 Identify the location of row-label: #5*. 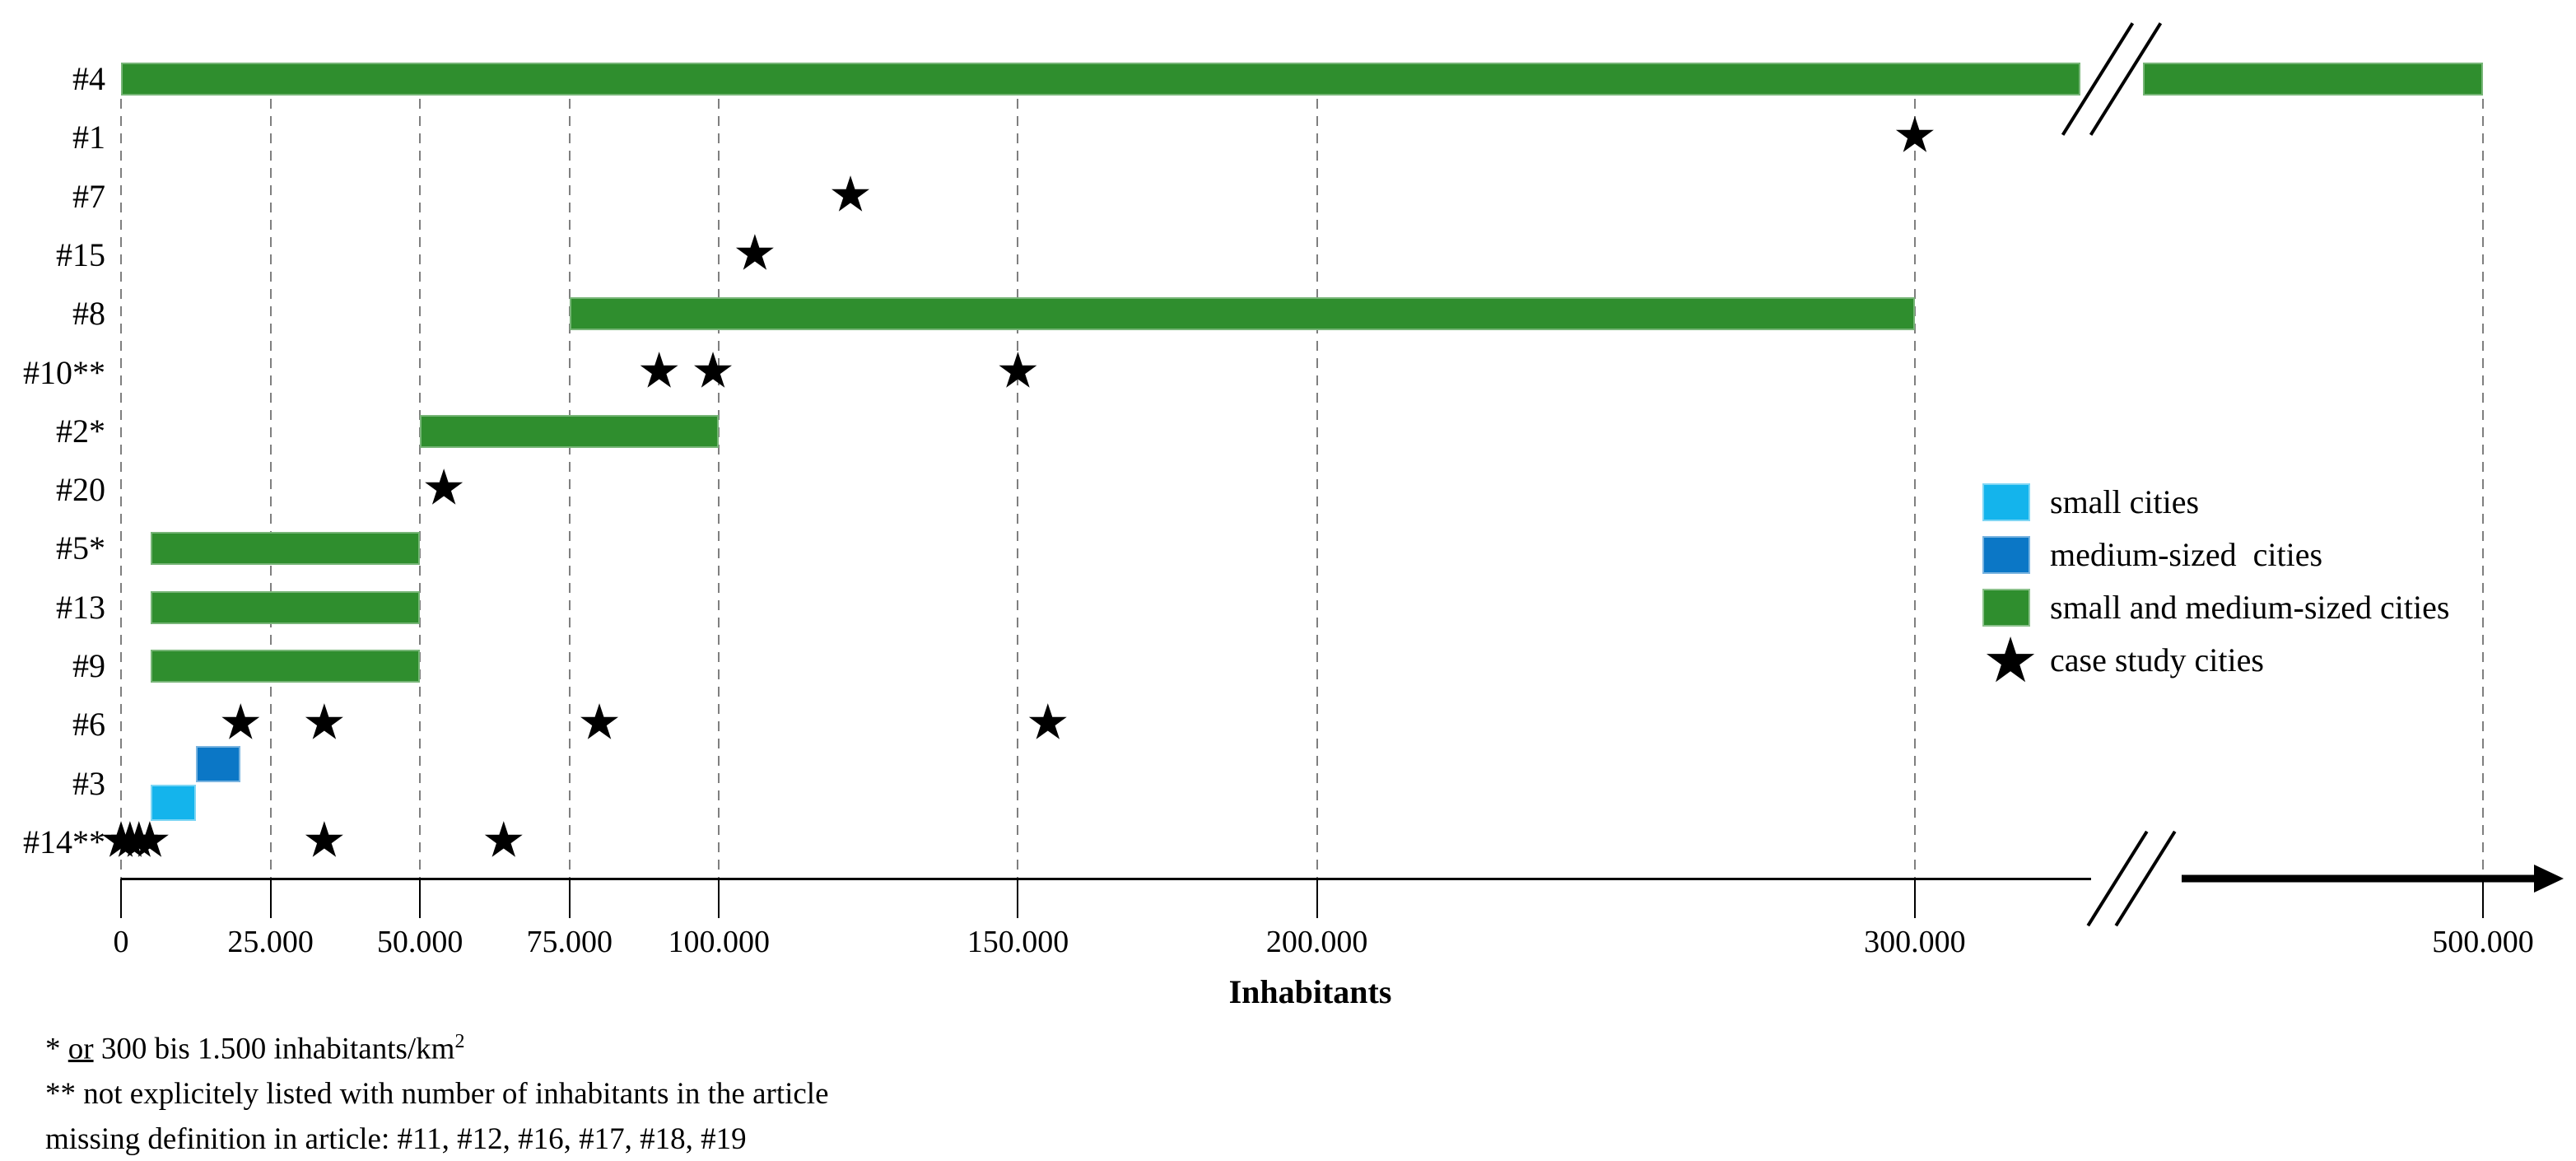
(80, 548).